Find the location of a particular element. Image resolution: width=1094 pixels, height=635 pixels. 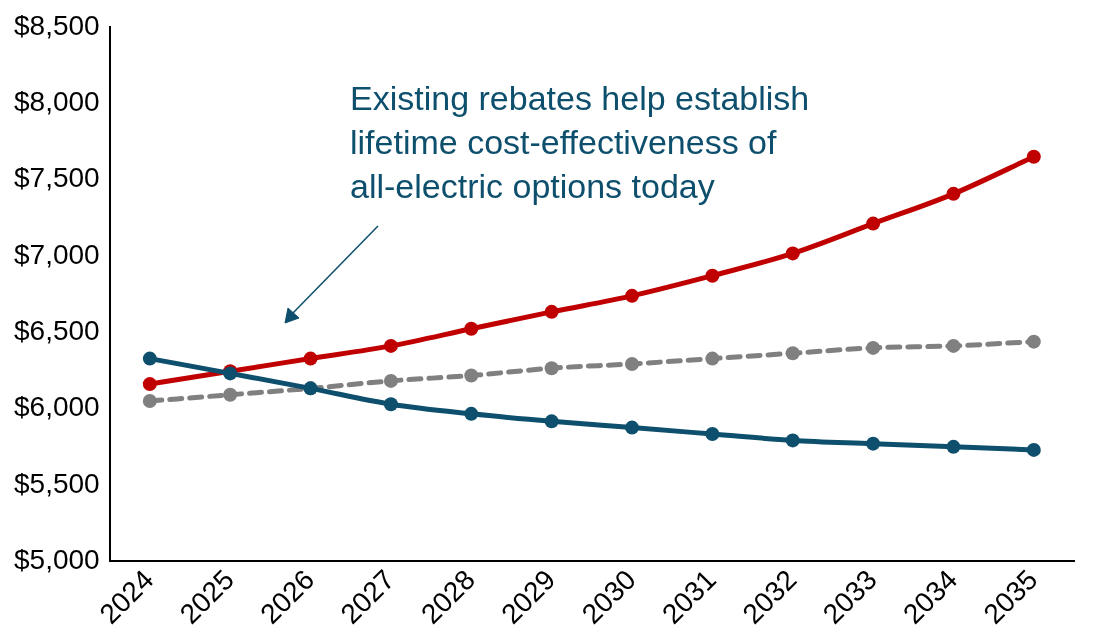

y-tick-label: $7,000 is located at coordinates (57, 254).